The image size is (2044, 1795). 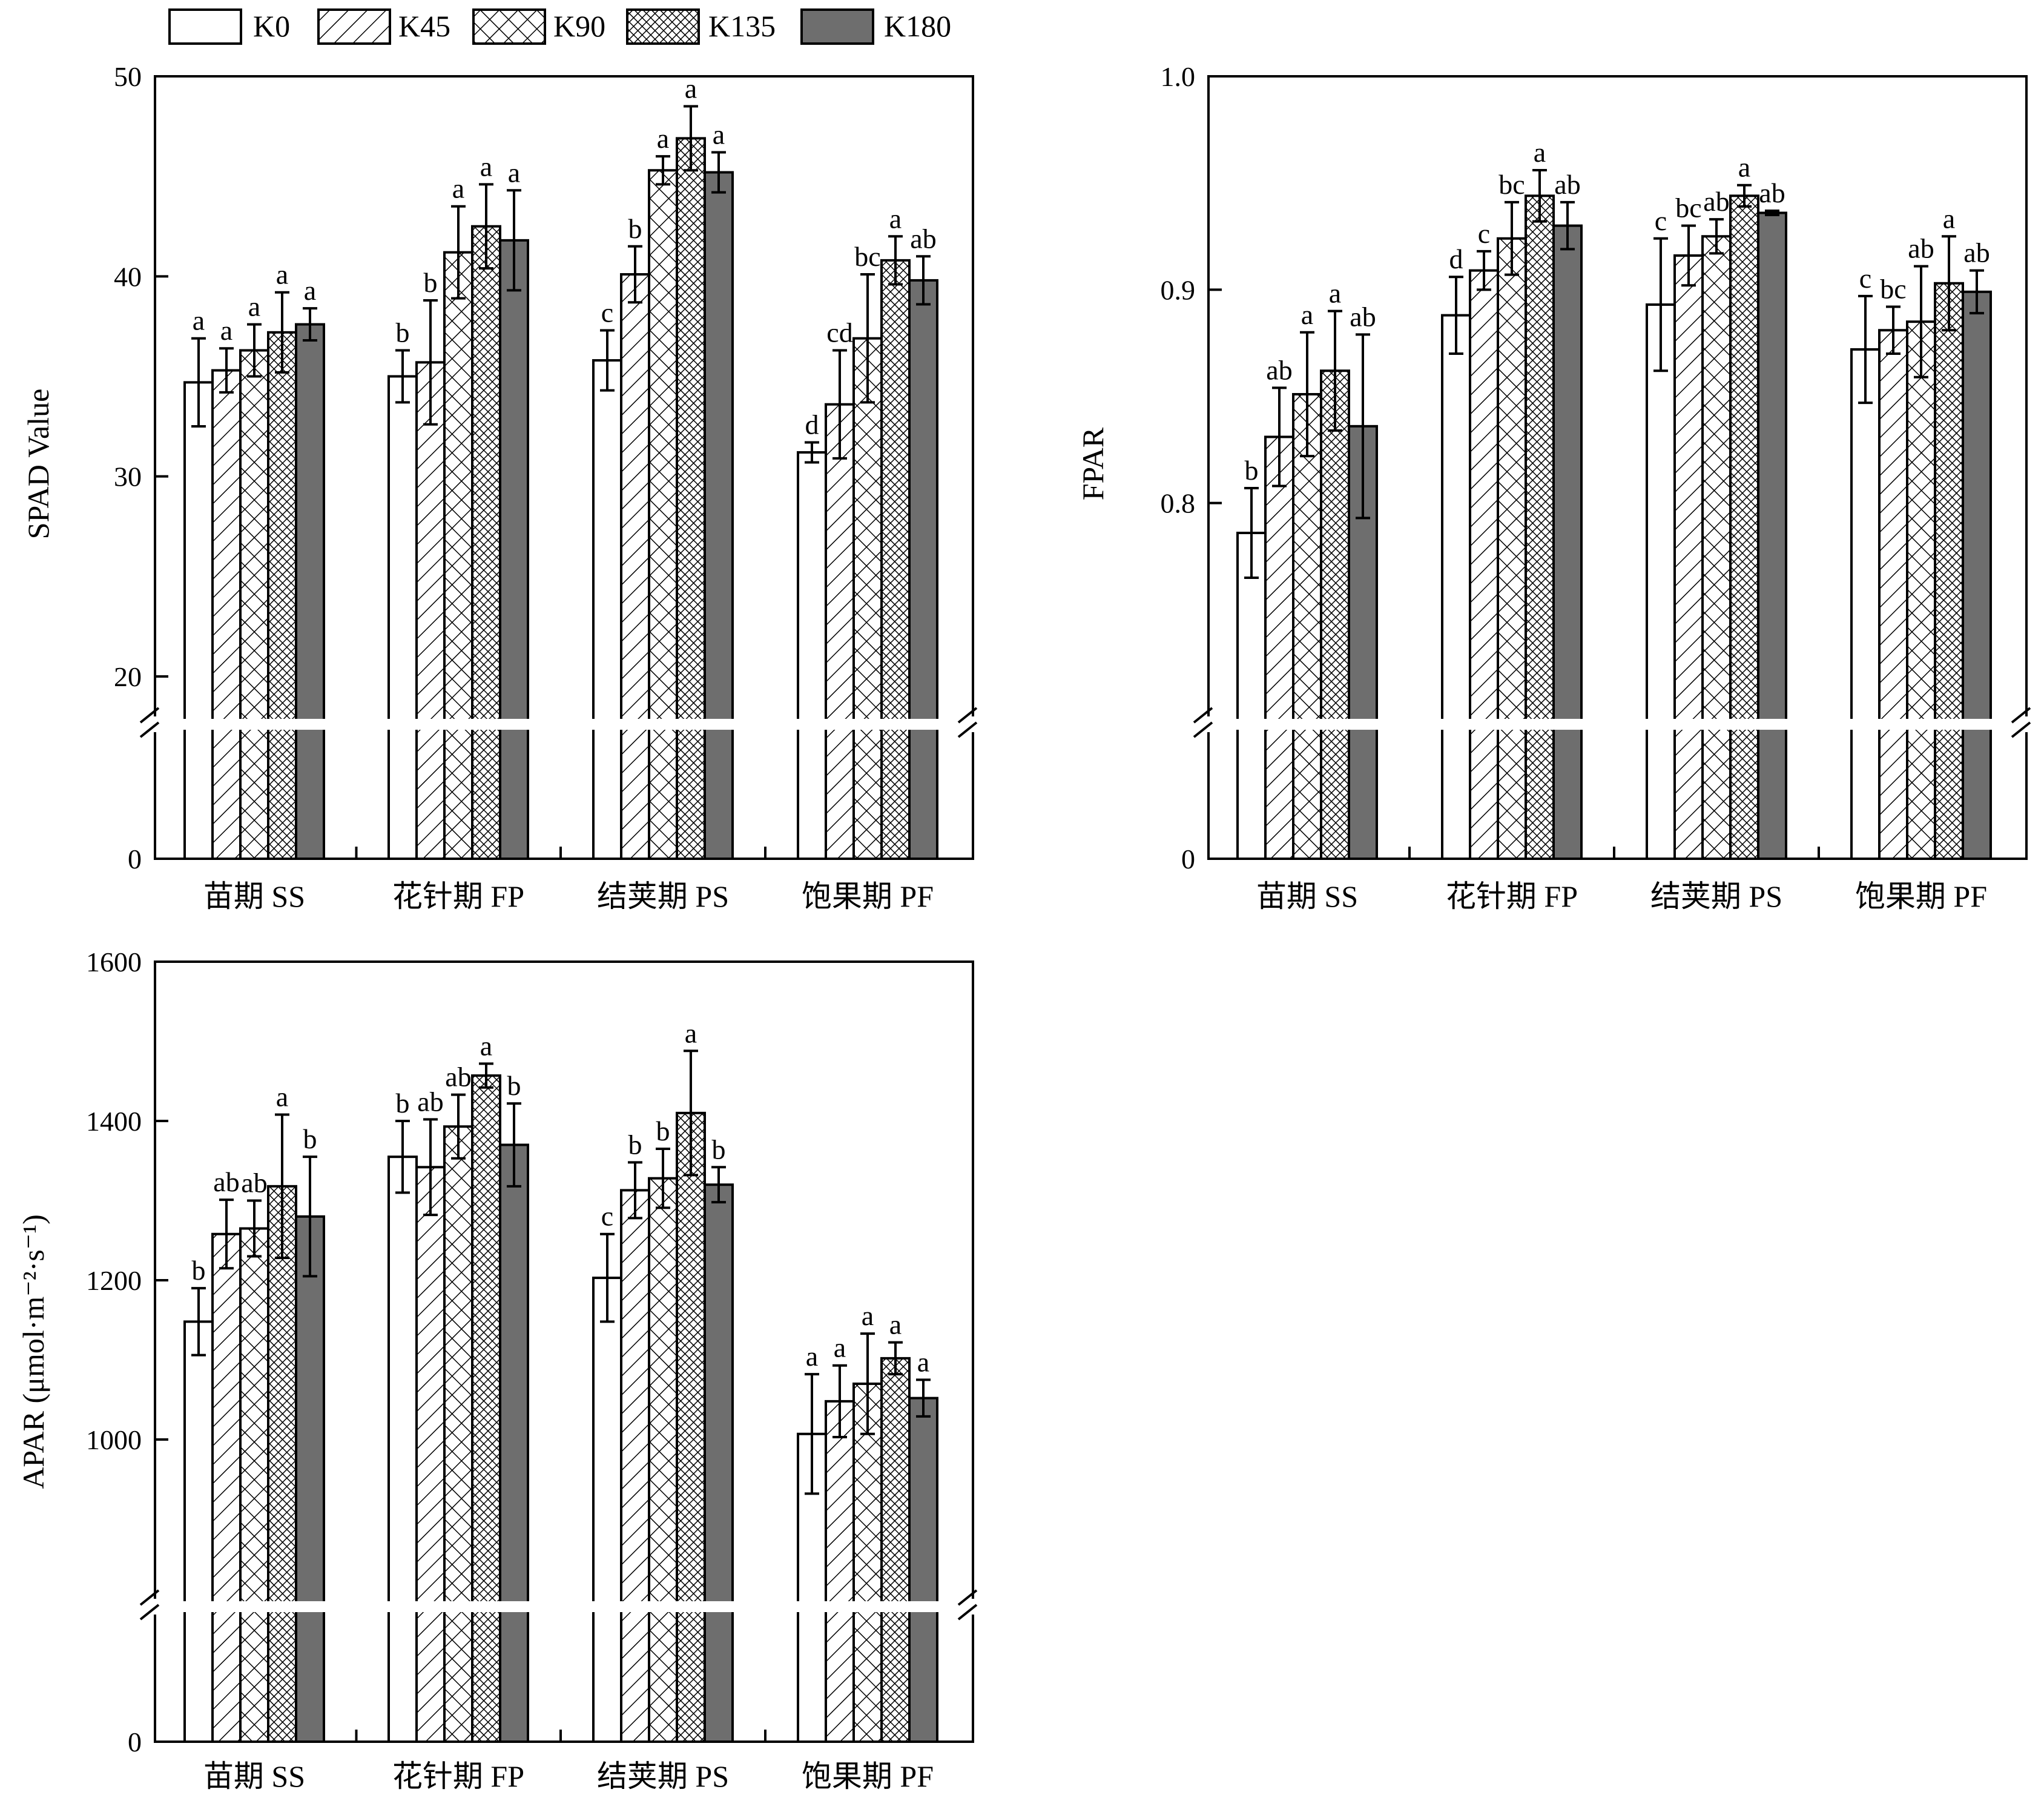 What do you see at coordinates (128, 676) in the screenshot?
I see `y-tick-label: 20` at bounding box center [128, 676].